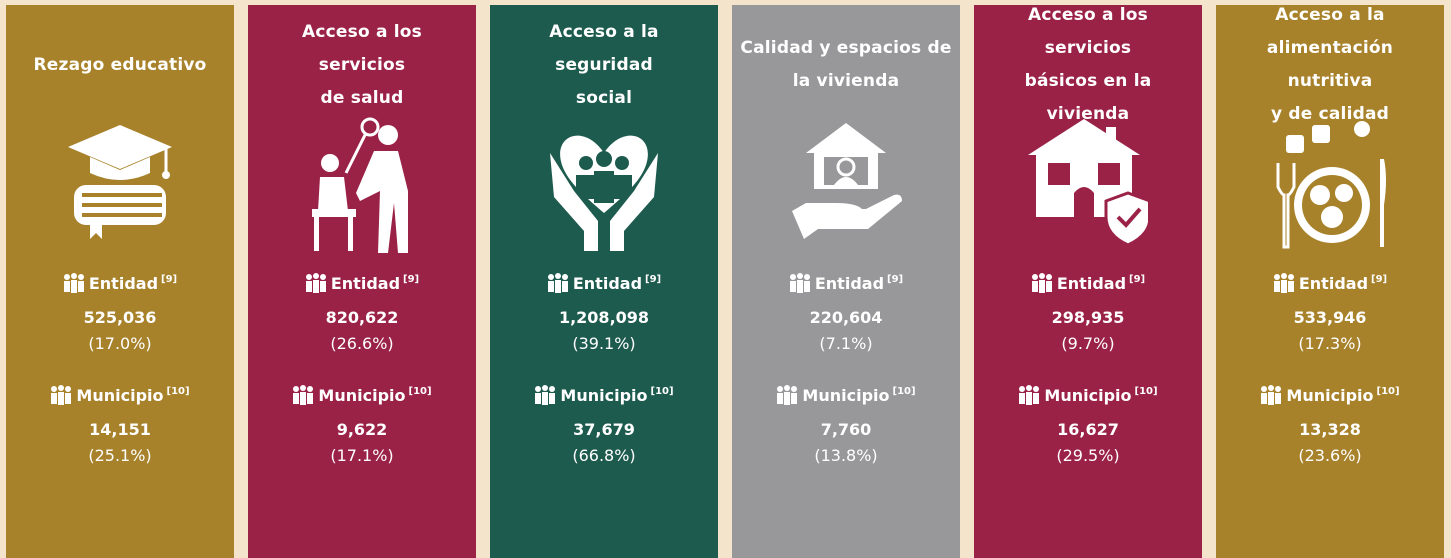 The image size is (1451, 558). What do you see at coordinates (1330, 15) in the screenshot?
I see `title-line: Acceso a la` at bounding box center [1330, 15].